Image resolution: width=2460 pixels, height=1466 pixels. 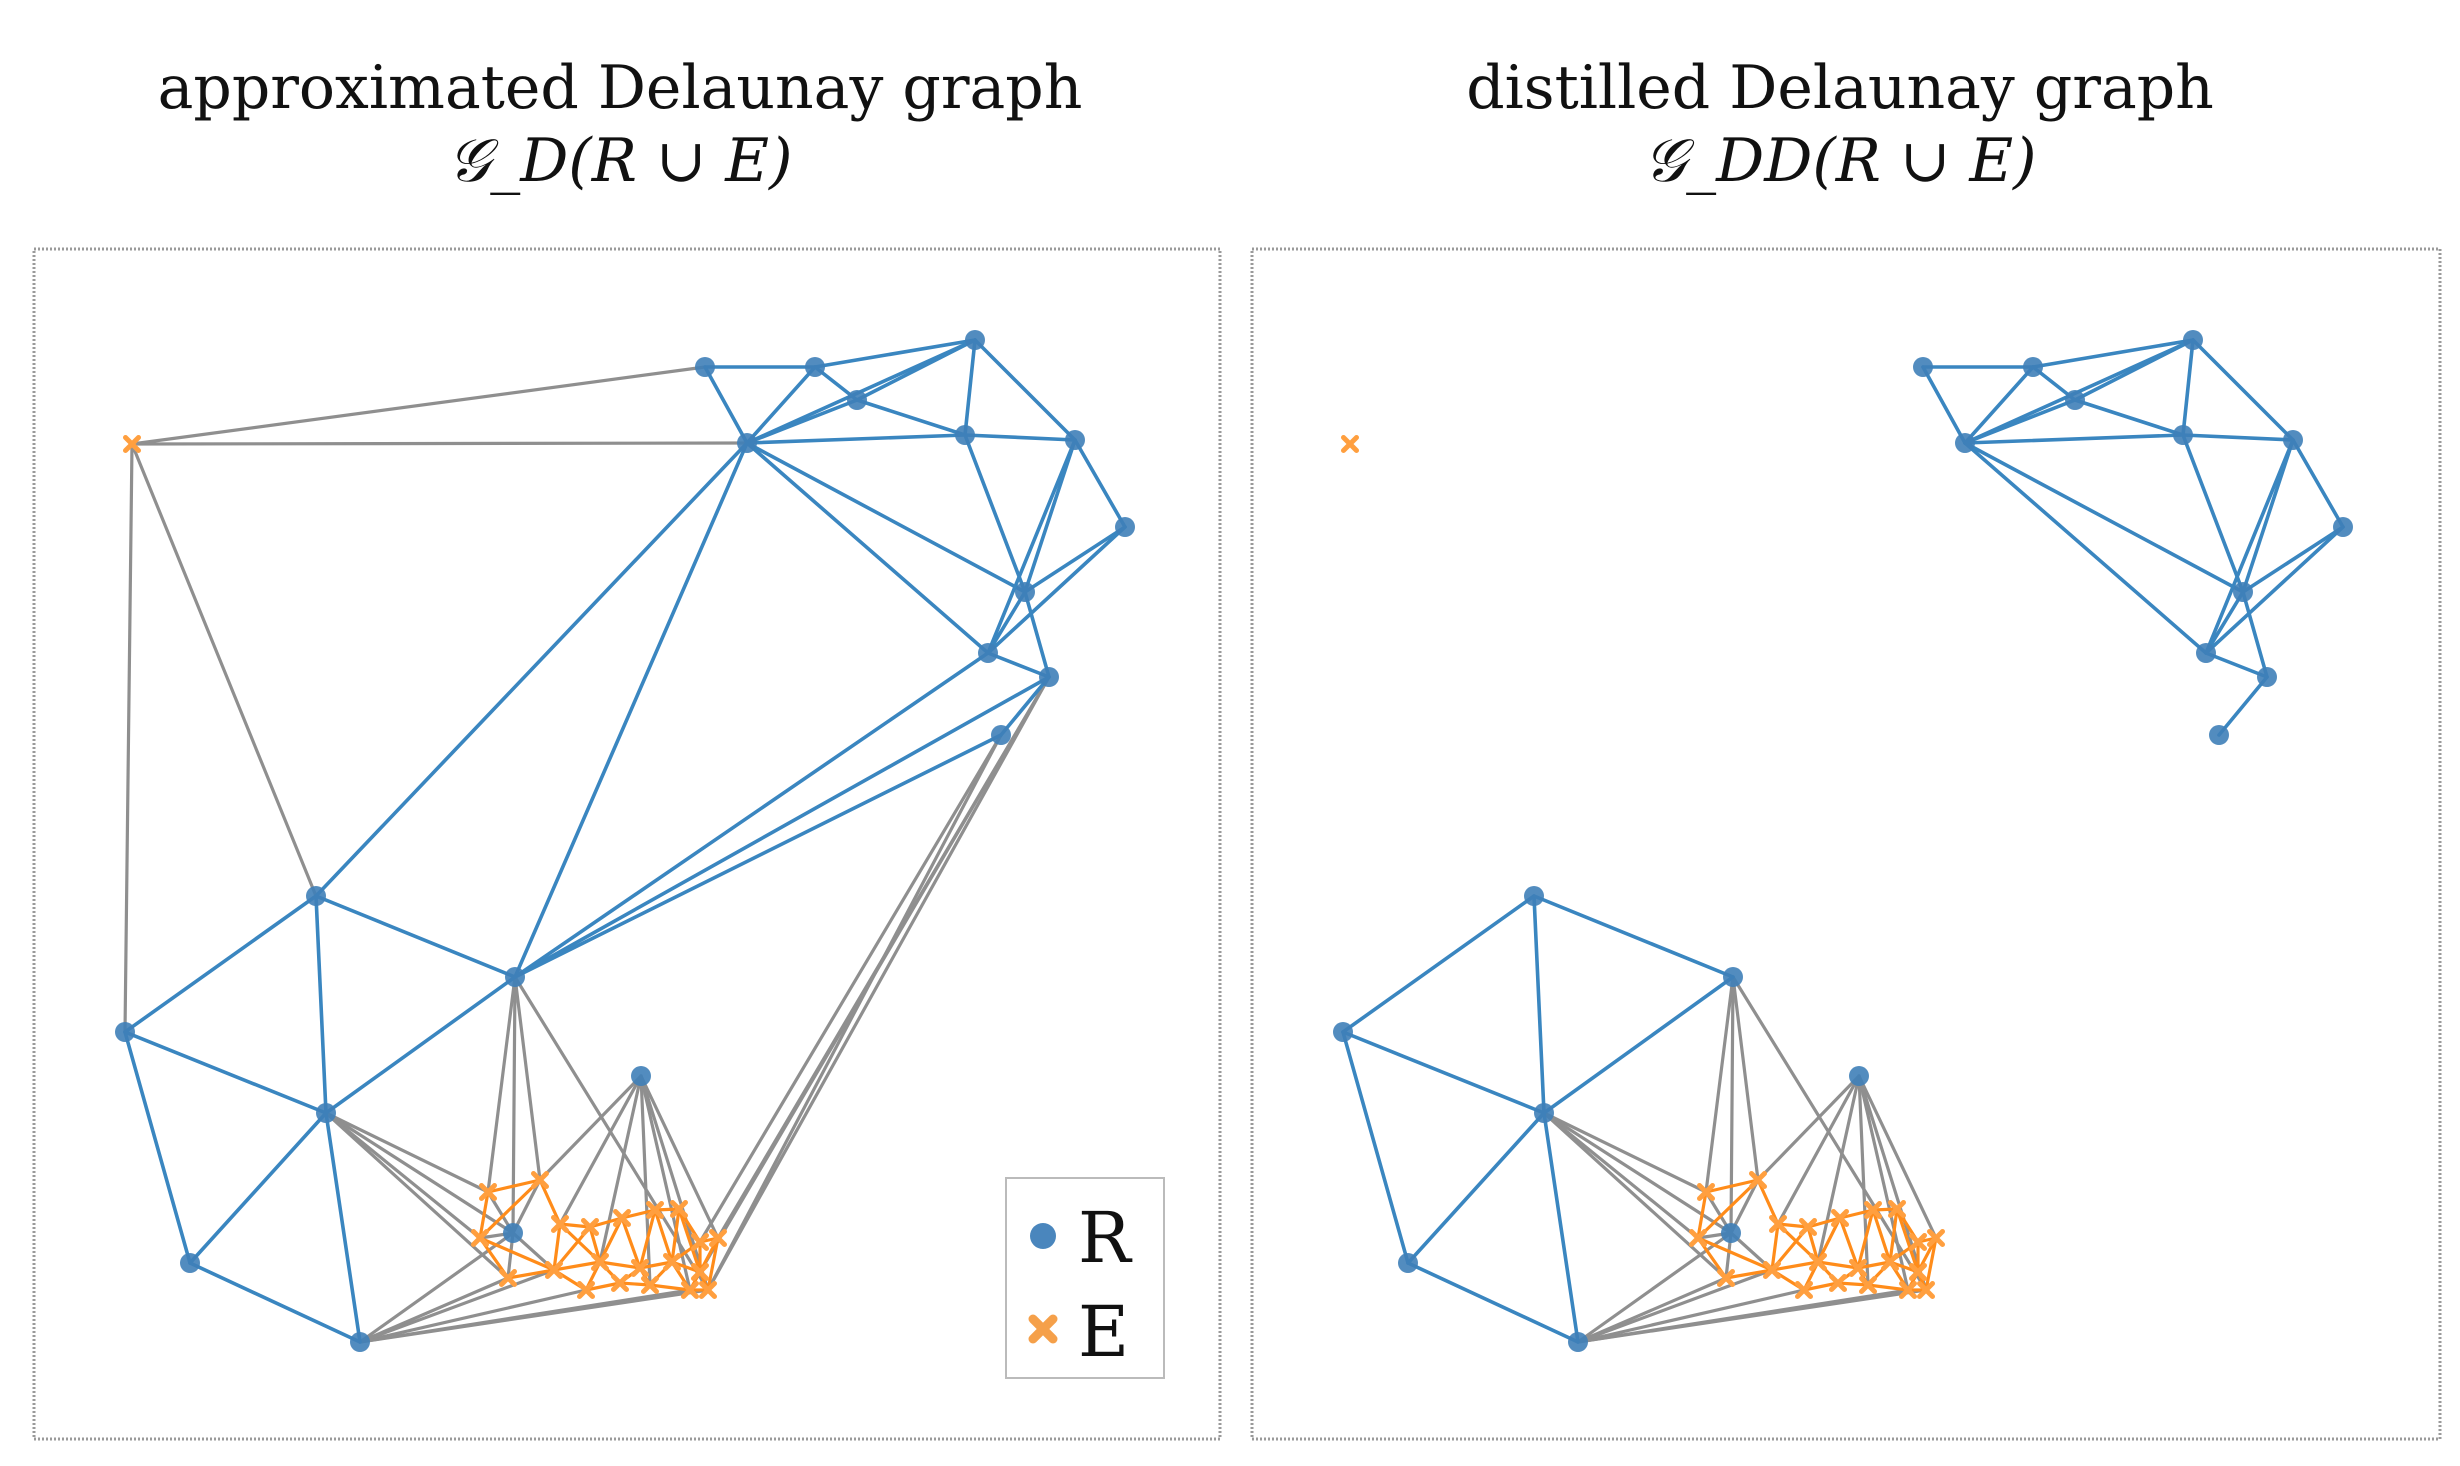 I want to click on legend-e-label: E, so click(x=1103, y=1332).